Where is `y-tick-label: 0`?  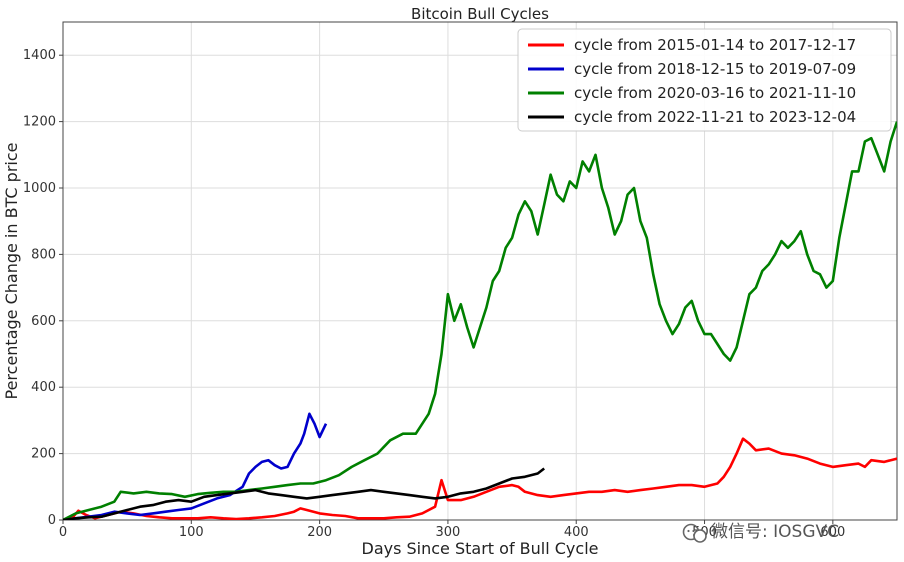
y-tick-label: 0 is located at coordinates (52, 520).